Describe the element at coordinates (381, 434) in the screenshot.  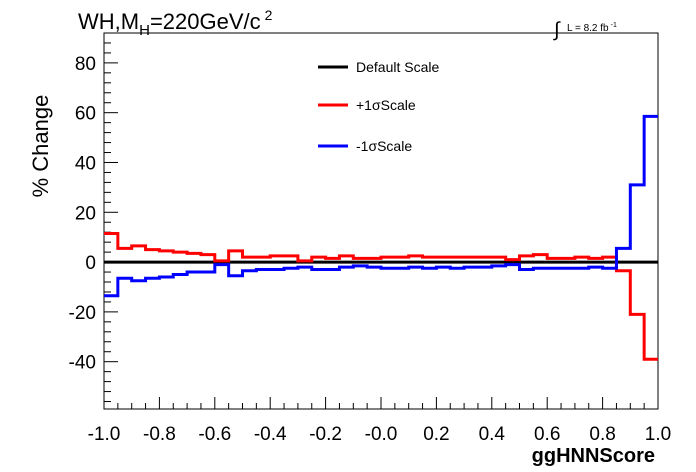
I see `x-tick-label: -0.0` at that location.